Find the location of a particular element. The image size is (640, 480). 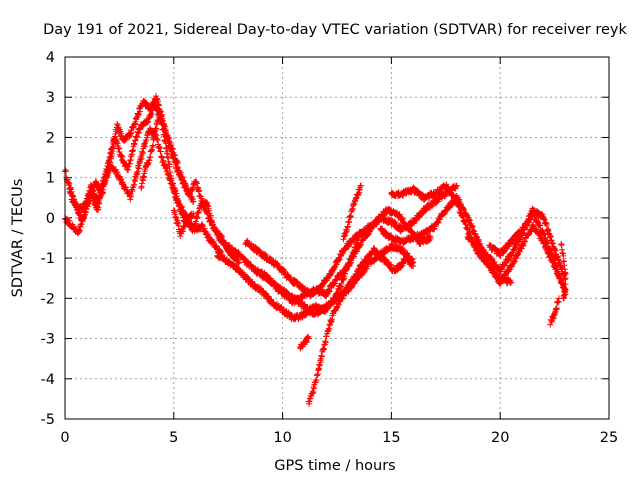

series-track-q is located at coordinates (554, 311).